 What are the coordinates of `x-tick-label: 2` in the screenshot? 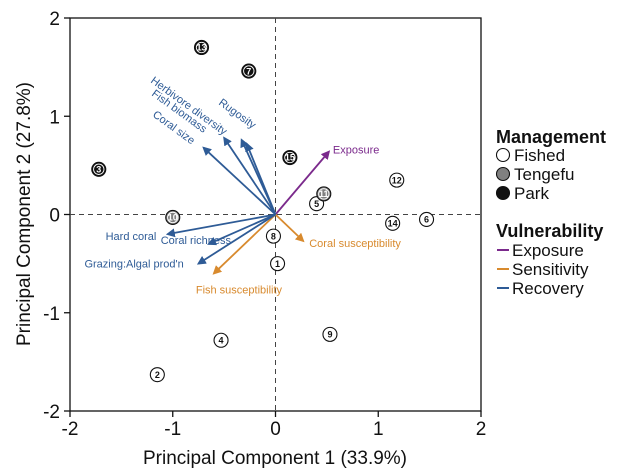 It's located at (481, 429).